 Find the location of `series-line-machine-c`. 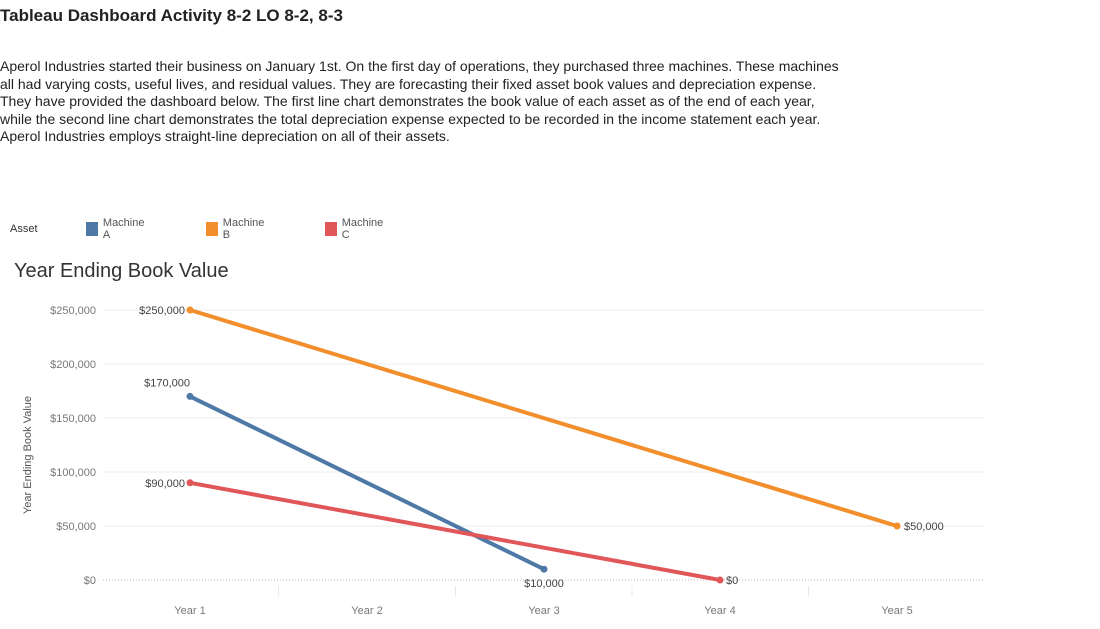

series-line-machine-c is located at coordinates (455, 531).